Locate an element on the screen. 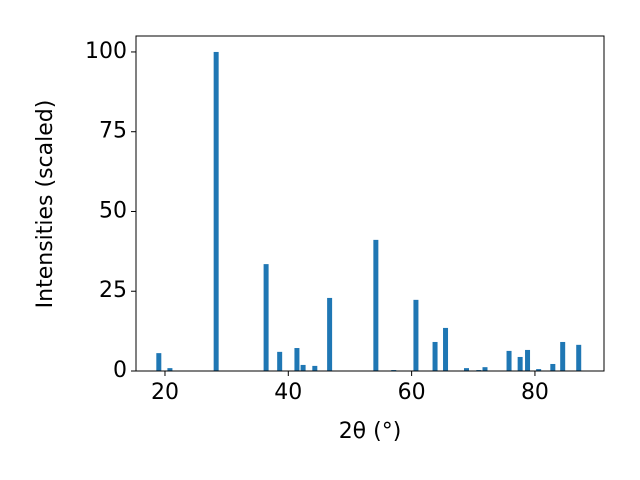 The width and height of the screenshot is (640, 480). x-tick-label: 80 is located at coordinates (535, 392).